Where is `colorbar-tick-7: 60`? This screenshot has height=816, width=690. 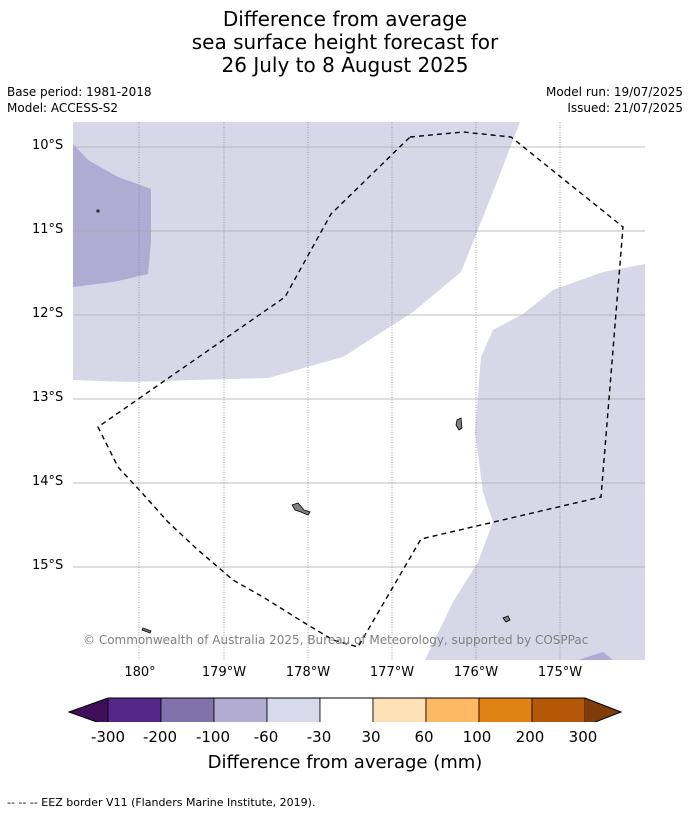
colorbar-tick-7: 60 is located at coordinates (424, 737).